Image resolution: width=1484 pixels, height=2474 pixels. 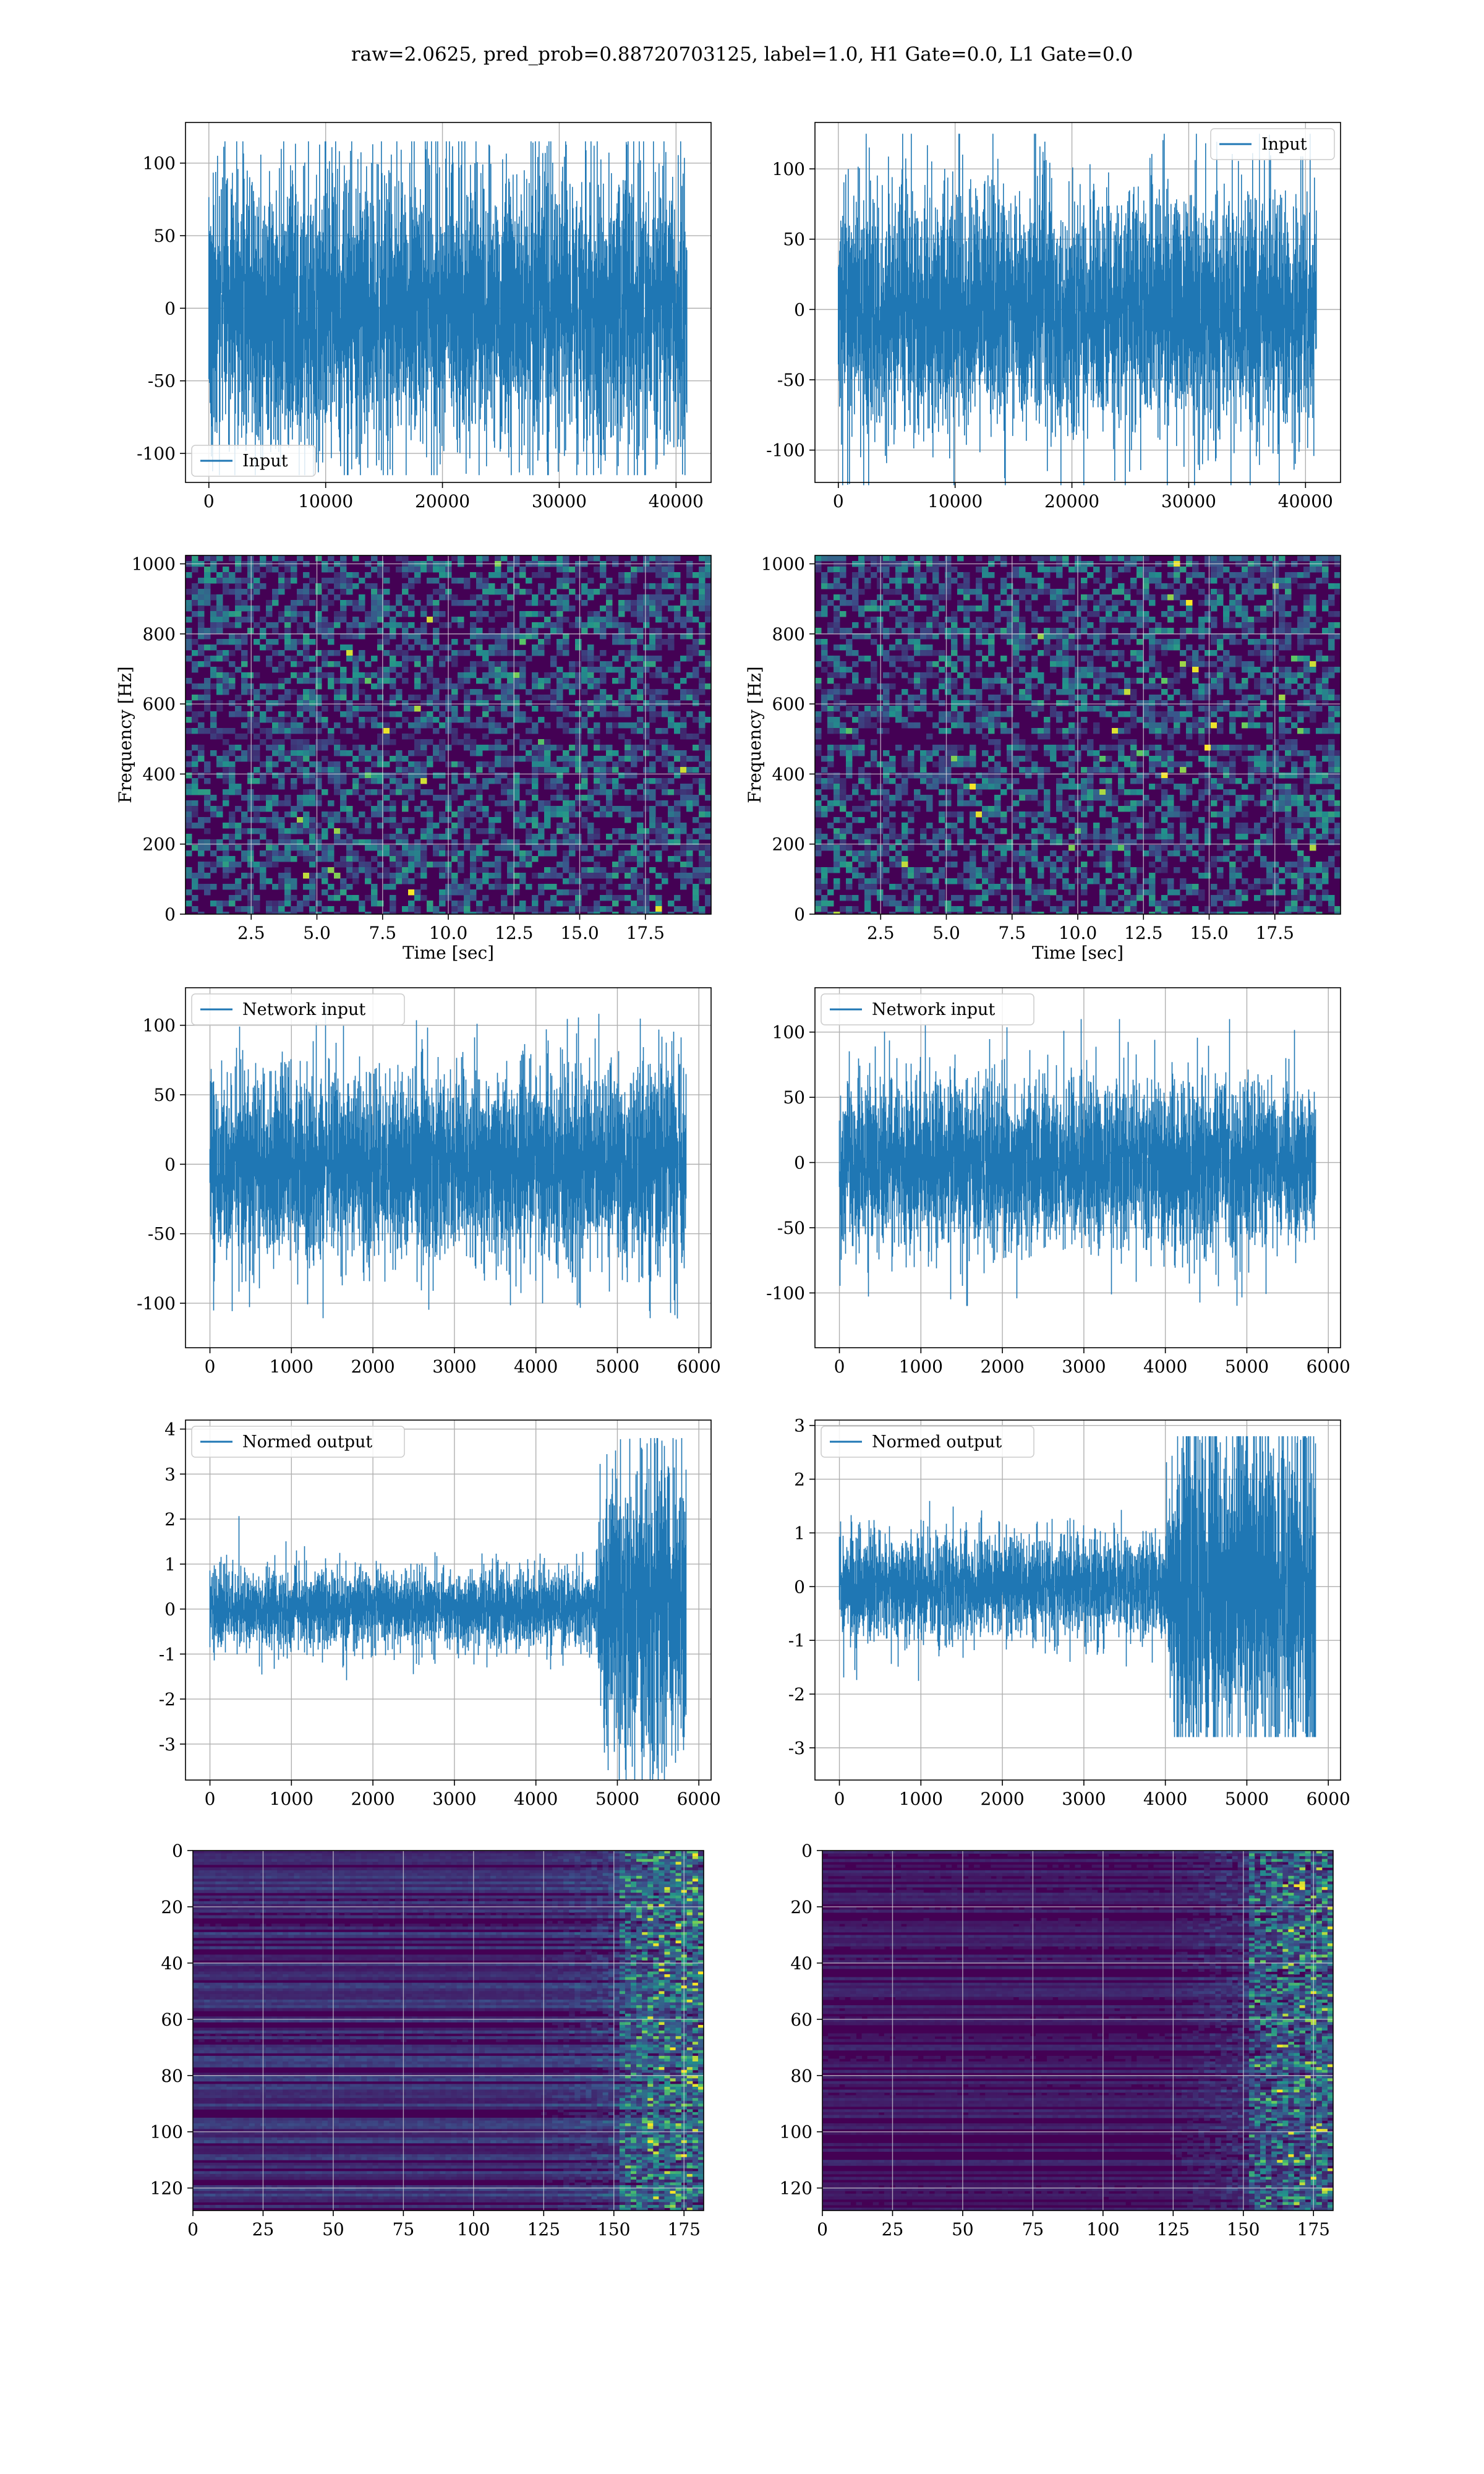 I want to click on chart-row4-left-ytick-label: -2, so click(x=167, y=1699).